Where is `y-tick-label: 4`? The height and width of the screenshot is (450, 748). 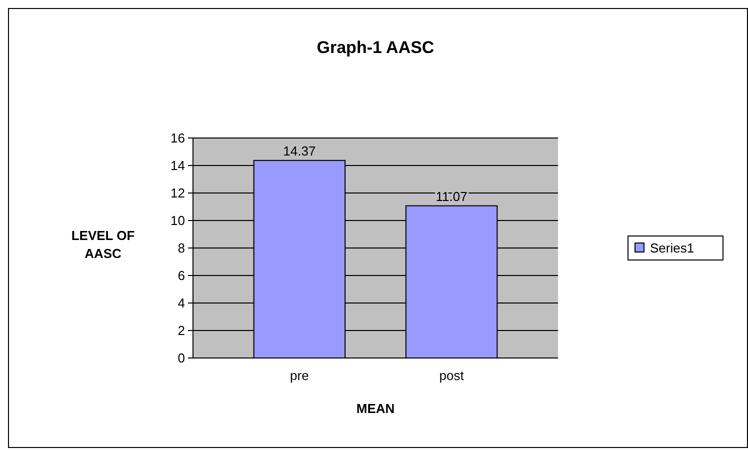
y-tick-label: 4 is located at coordinates (181, 303).